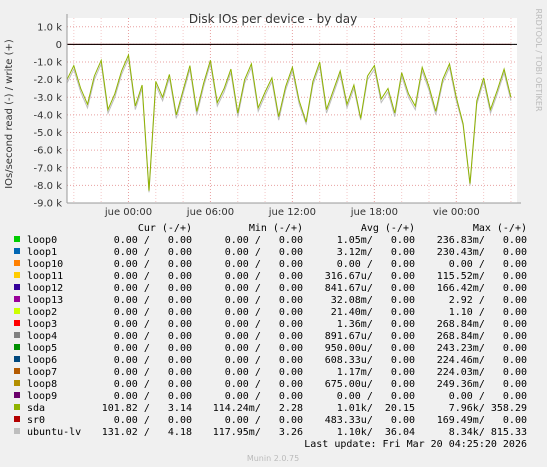 The height and width of the screenshot is (467, 547). Describe the element at coordinates (48, 80) in the screenshot. I see `y-tick-label: -2.0 k` at that location.